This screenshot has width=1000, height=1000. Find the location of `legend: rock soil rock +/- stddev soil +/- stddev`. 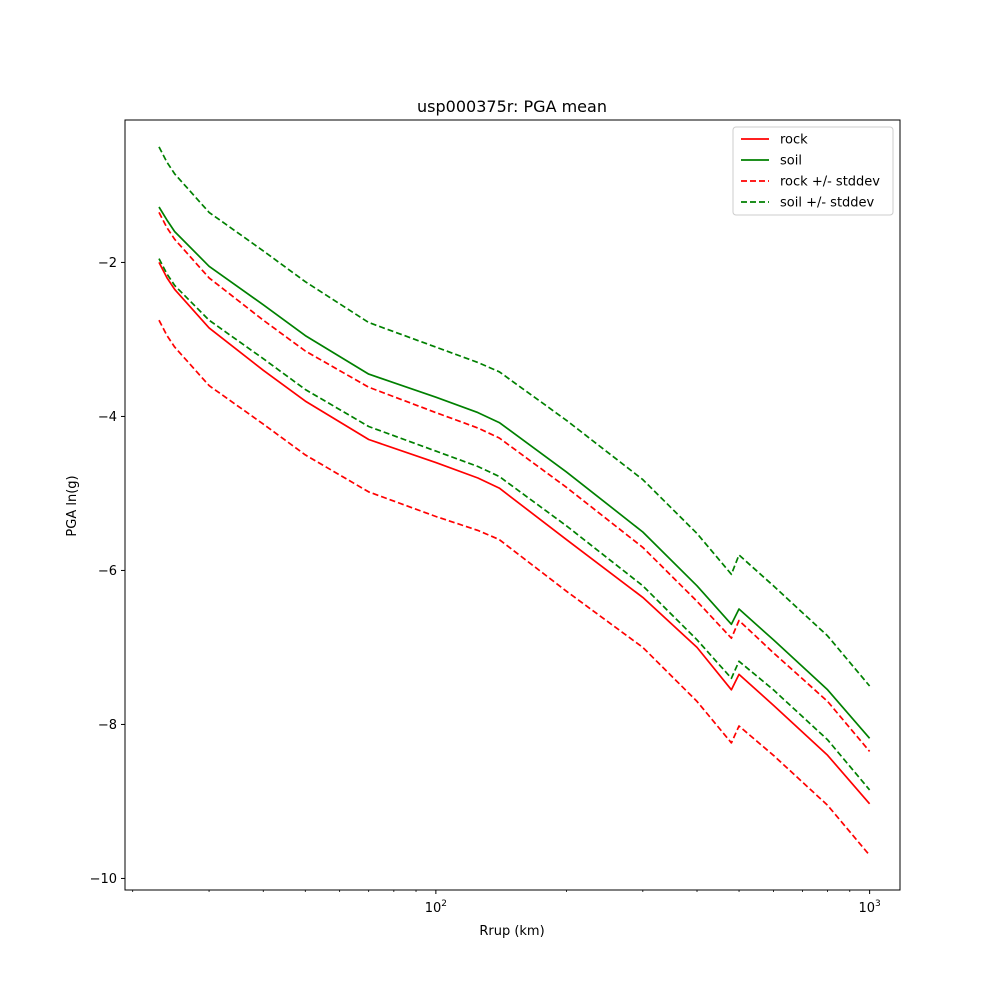

legend: rock soil rock +/- stddev soil +/- stddev is located at coordinates (813, 171).